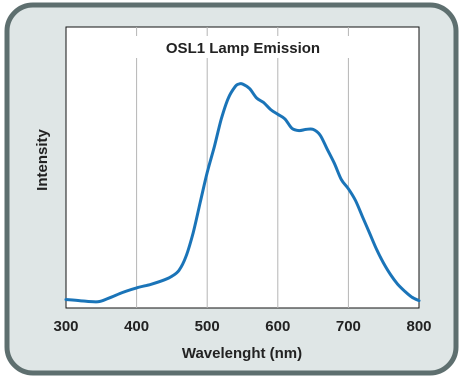 Image resolution: width=459 pixels, height=377 pixels. Describe the element at coordinates (42, 160) in the screenshot. I see `y-axis-label: Intensity` at that location.